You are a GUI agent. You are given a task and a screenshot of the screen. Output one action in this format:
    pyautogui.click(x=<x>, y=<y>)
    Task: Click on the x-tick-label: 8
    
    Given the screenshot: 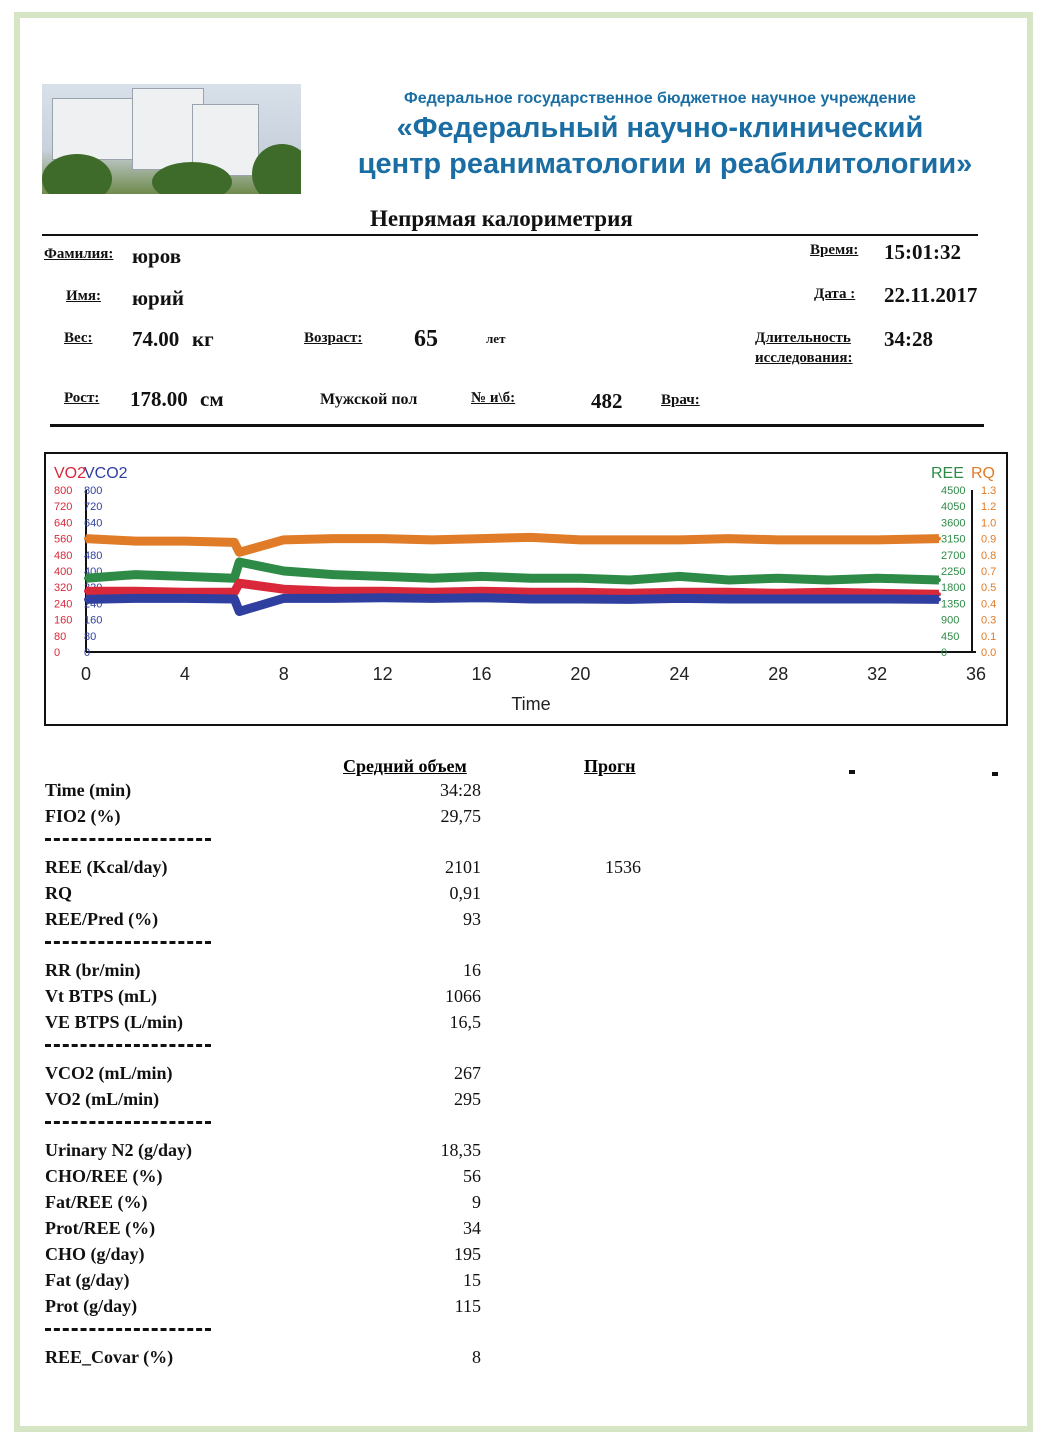 What is the action you would take?
    pyautogui.click(x=284, y=674)
    